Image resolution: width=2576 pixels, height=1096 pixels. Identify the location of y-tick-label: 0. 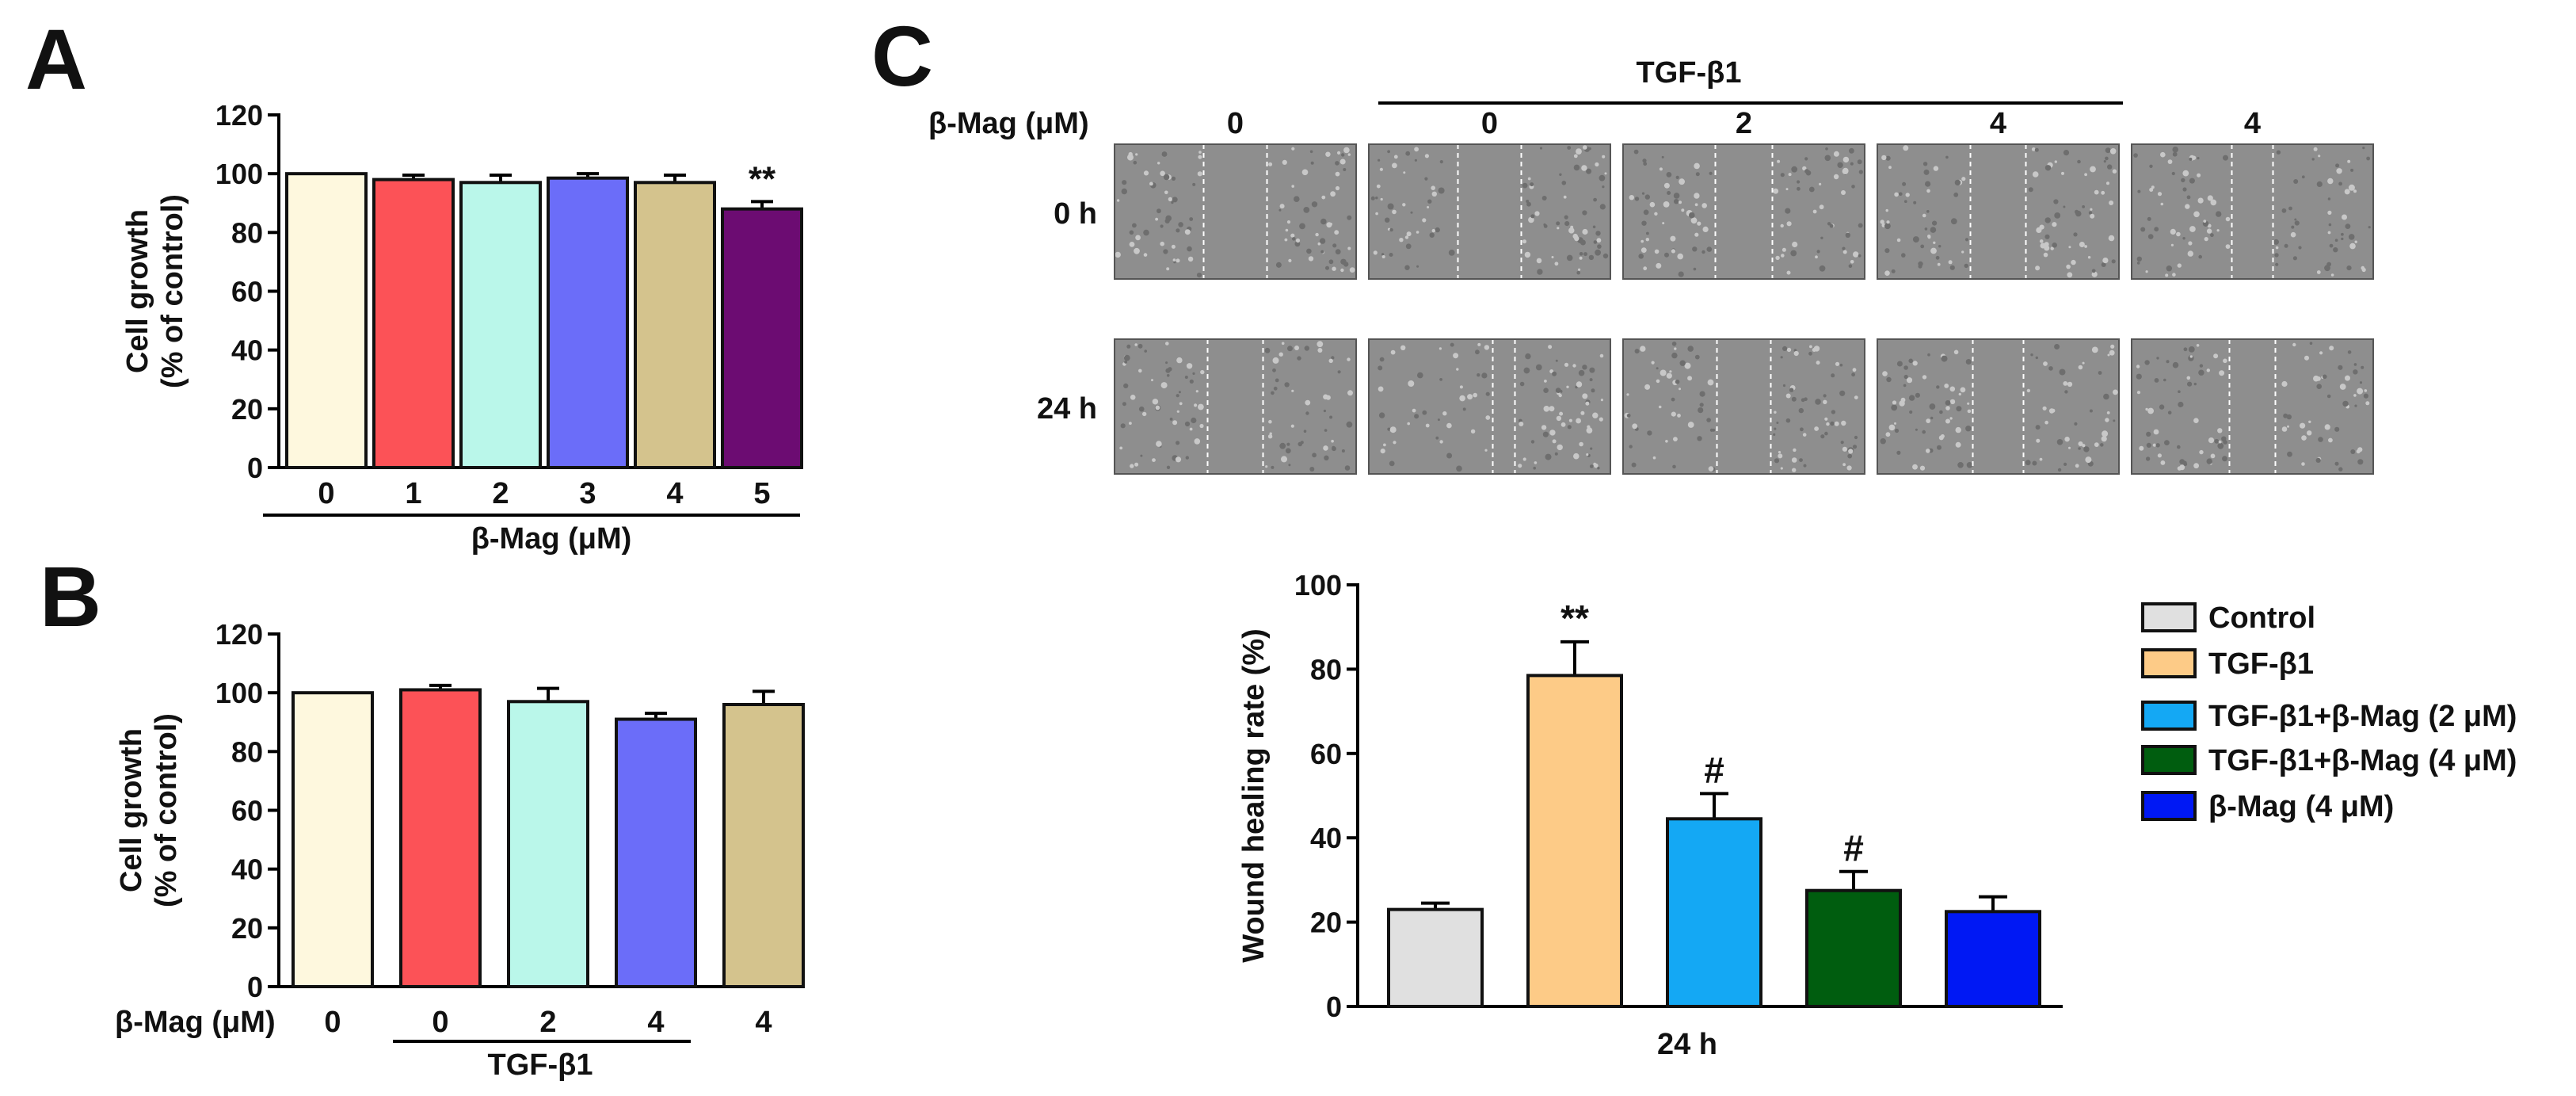
(255, 987).